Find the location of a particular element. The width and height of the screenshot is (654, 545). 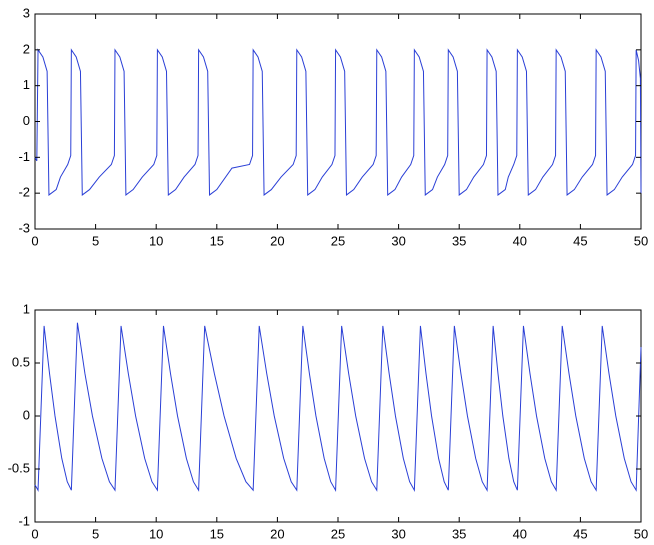

y-tick-label: -0.5 is located at coordinates (19, 467).